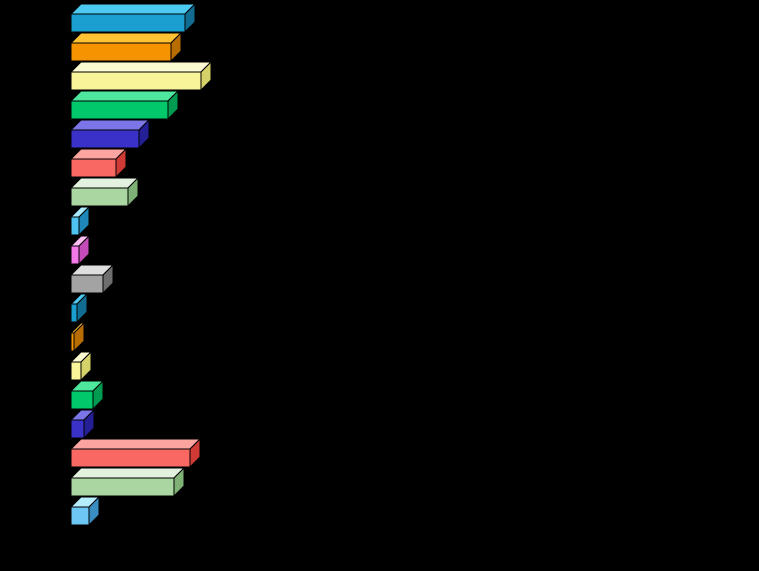 The width and height of the screenshot is (759, 571). What do you see at coordinates (119, 110) in the screenshot?
I see `bar-4-front-face` at bounding box center [119, 110].